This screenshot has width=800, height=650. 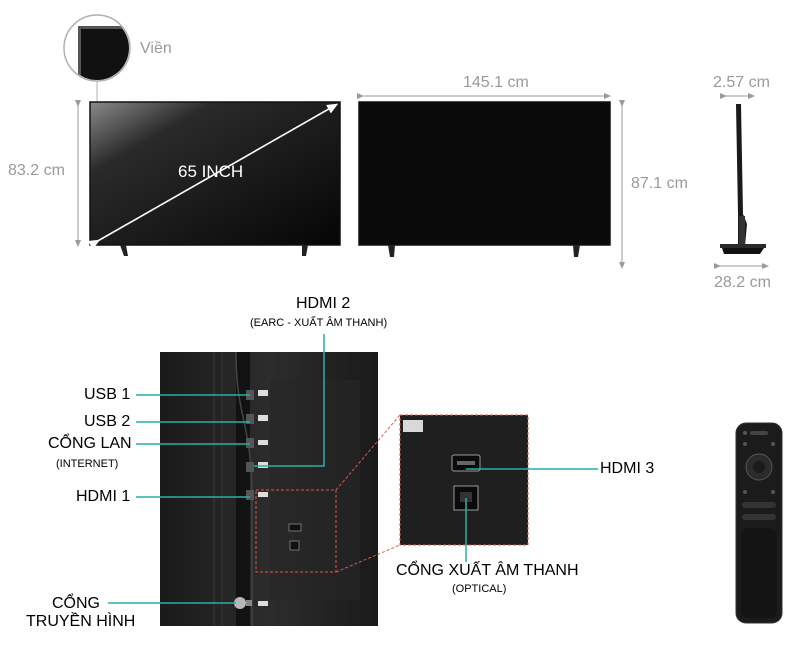 I want to click on back-panel-photo, so click(x=269, y=488).